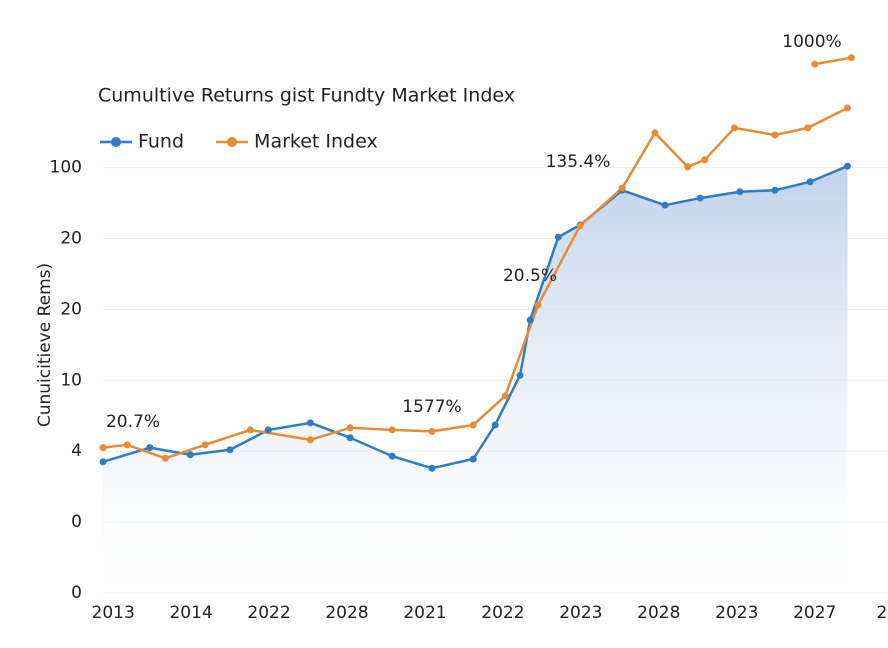 Image resolution: width=888 pixels, height=648 pixels. Describe the element at coordinates (161, 142) in the screenshot. I see `legend-label: Fund` at that location.